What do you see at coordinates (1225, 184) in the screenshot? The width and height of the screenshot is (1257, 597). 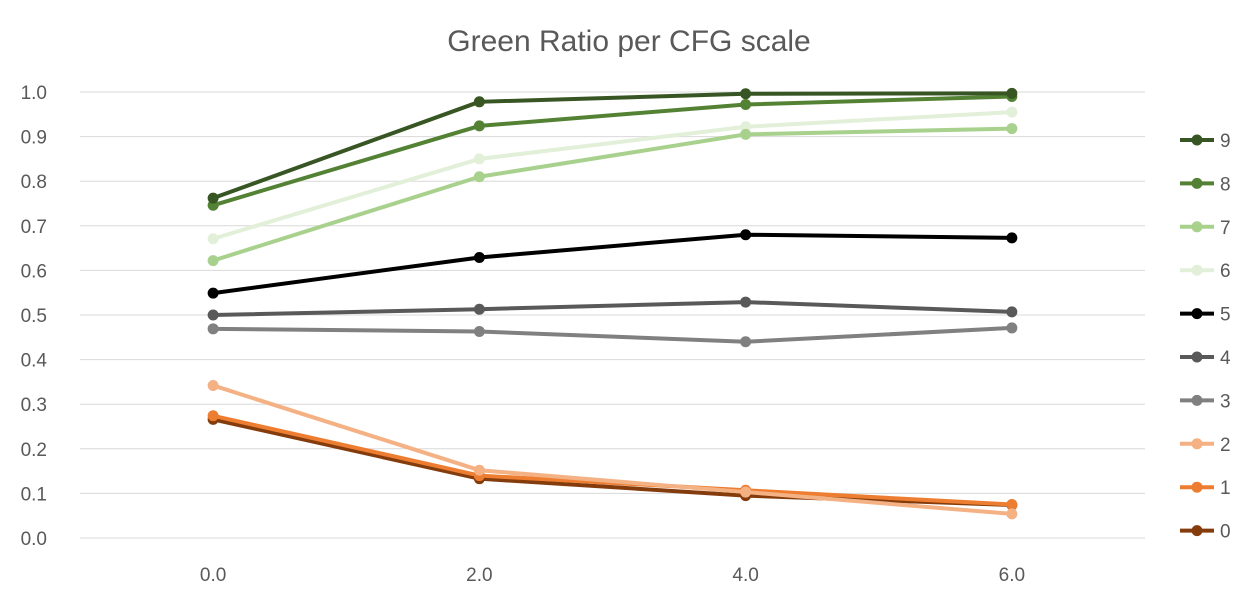 I see `legend-label: 8` at bounding box center [1225, 184].